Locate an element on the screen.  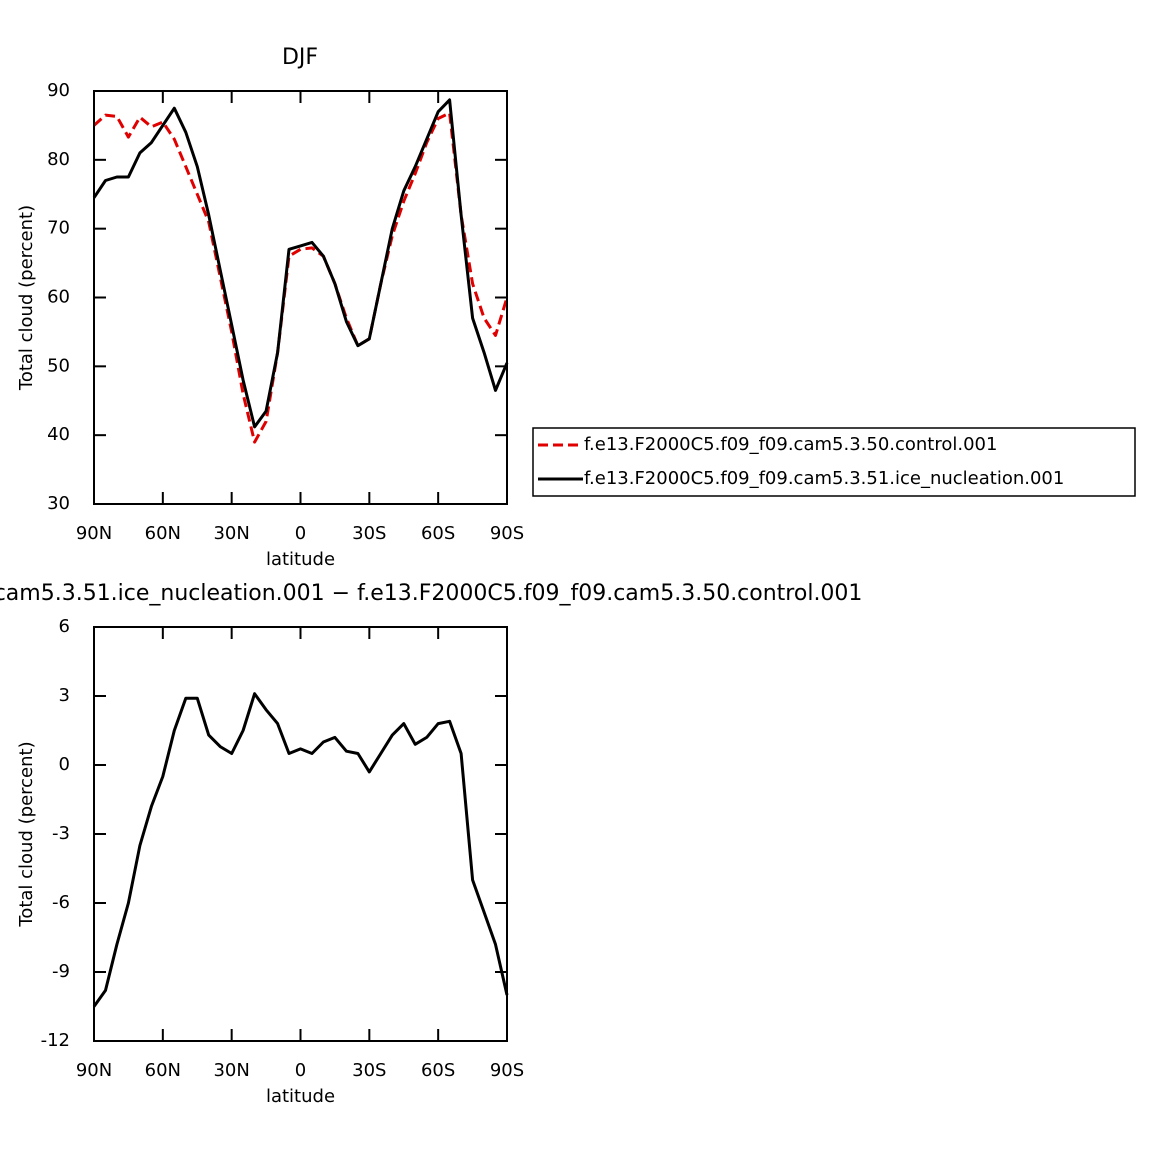
y-tick-label: 90 is located at coordinates (58, 90).